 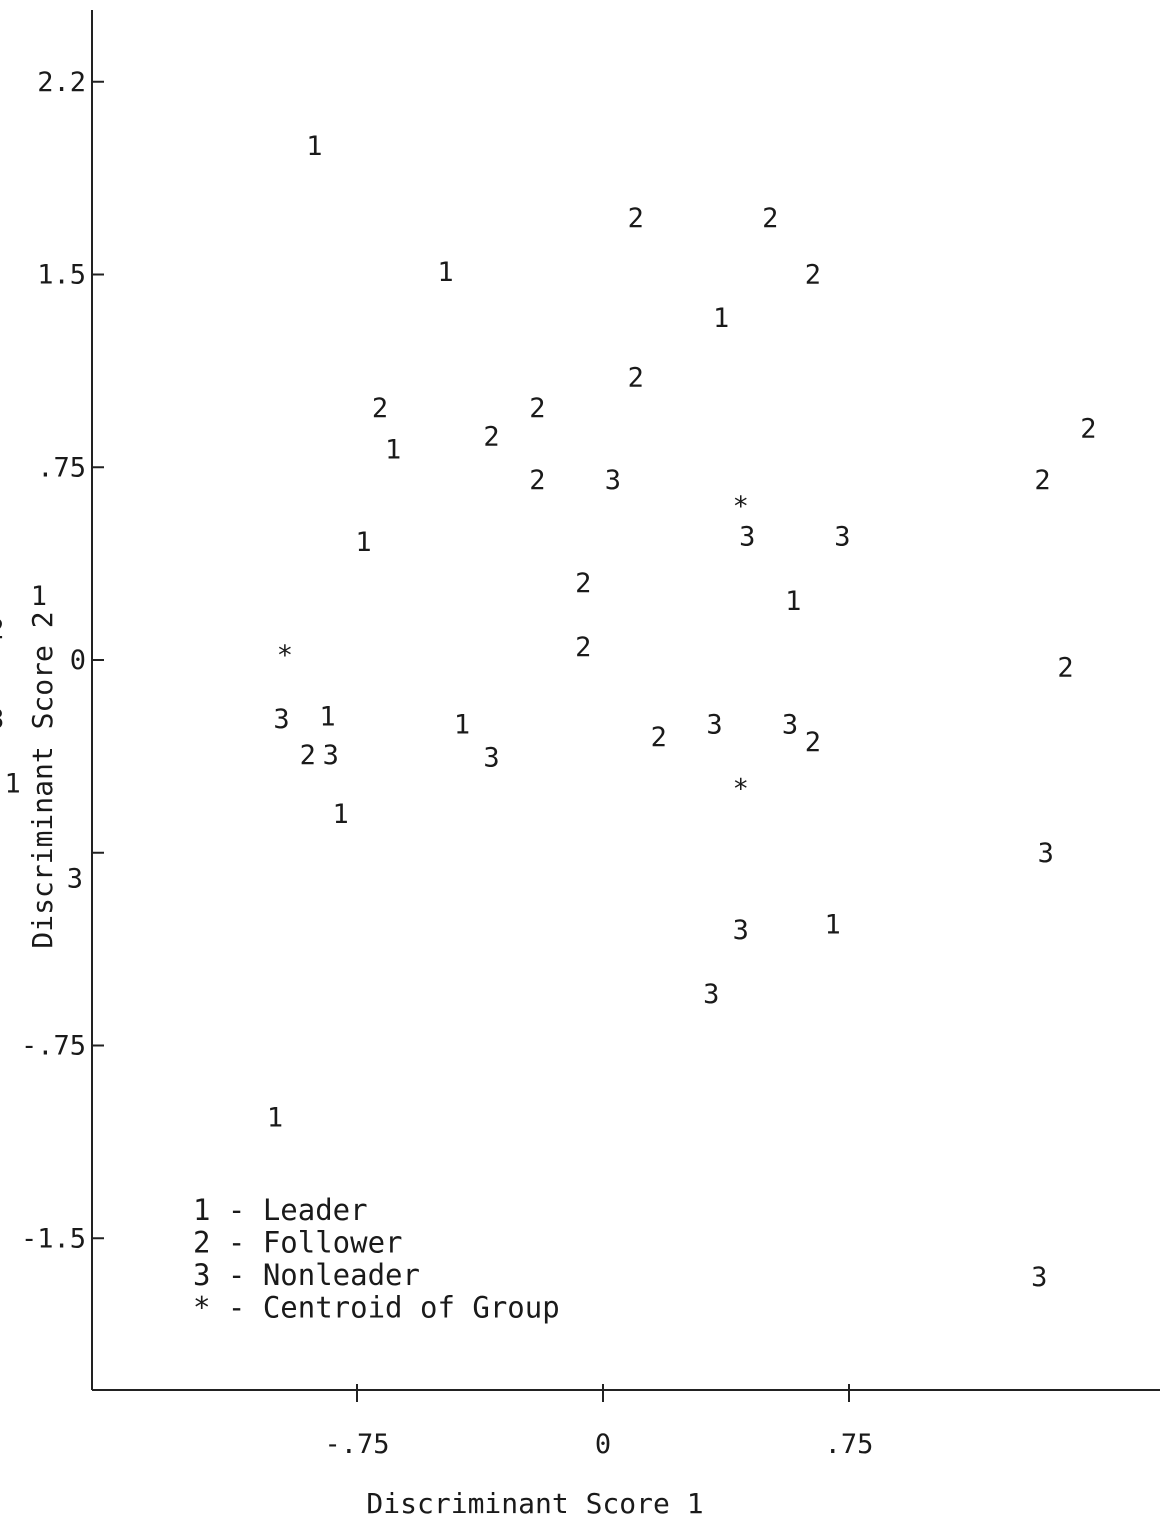 I want to click on x-tick-label: 0, so click(x=603, y=1444).